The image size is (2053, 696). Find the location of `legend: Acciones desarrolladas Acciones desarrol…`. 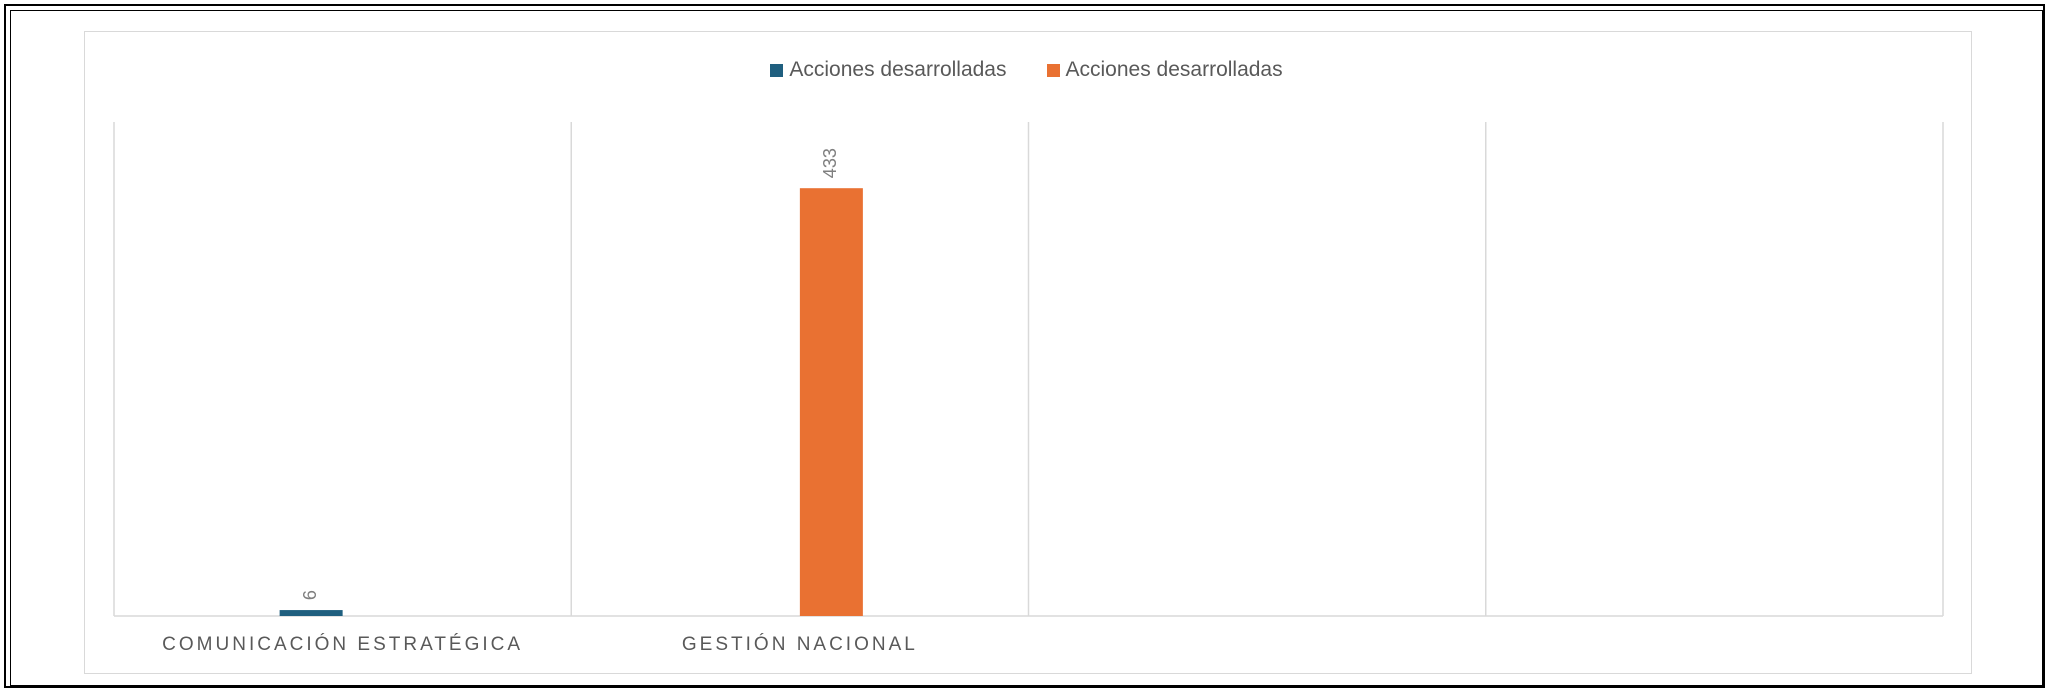

legend: Acciones desarrolladas Acciones desarrol… is located at coordinates (1026, 70).